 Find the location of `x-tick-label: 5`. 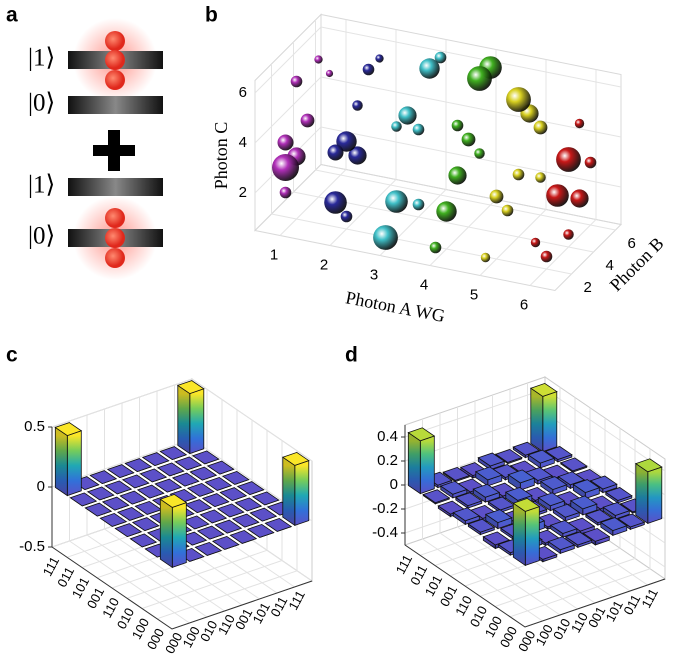

x-tick-label: 5 is located at coordinates (474, 294).